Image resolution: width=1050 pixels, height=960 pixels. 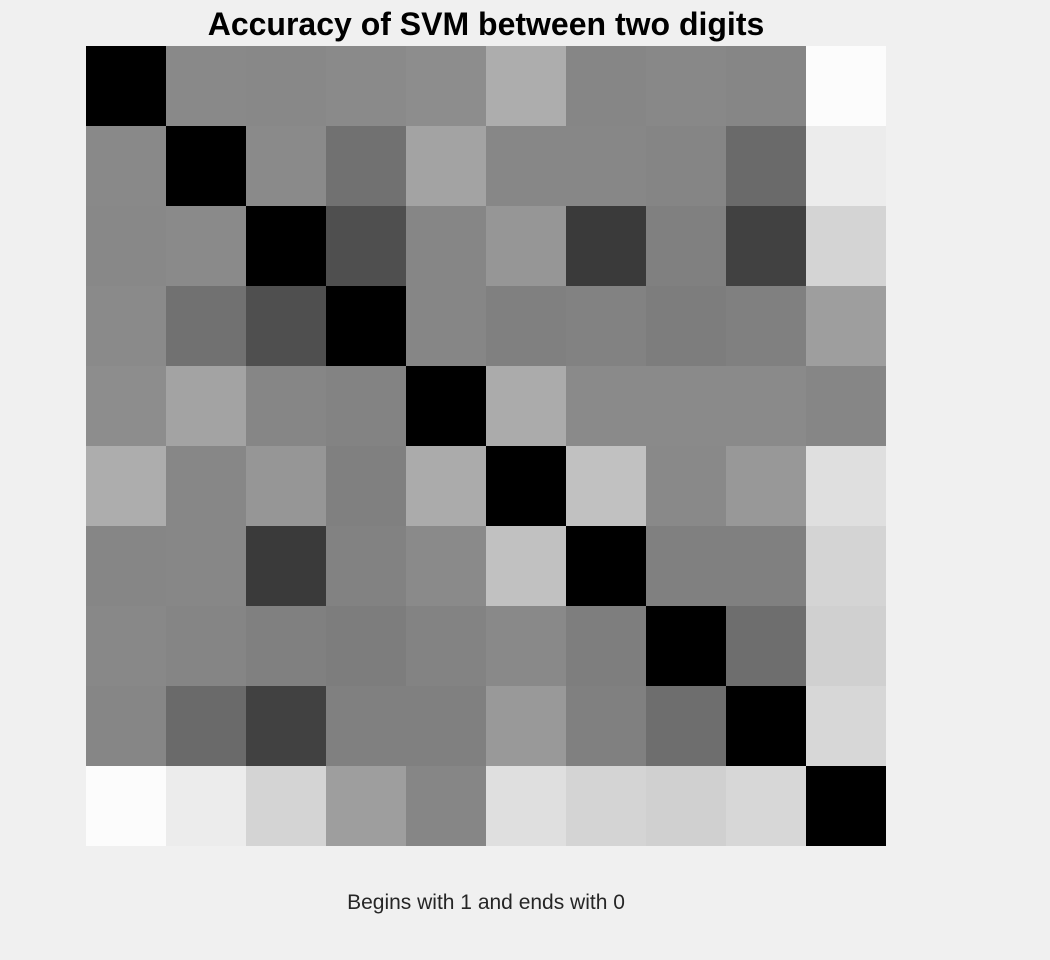 I want to click on chart-title: Accuracy of SVM between two digits, so click(x=486, y=24).